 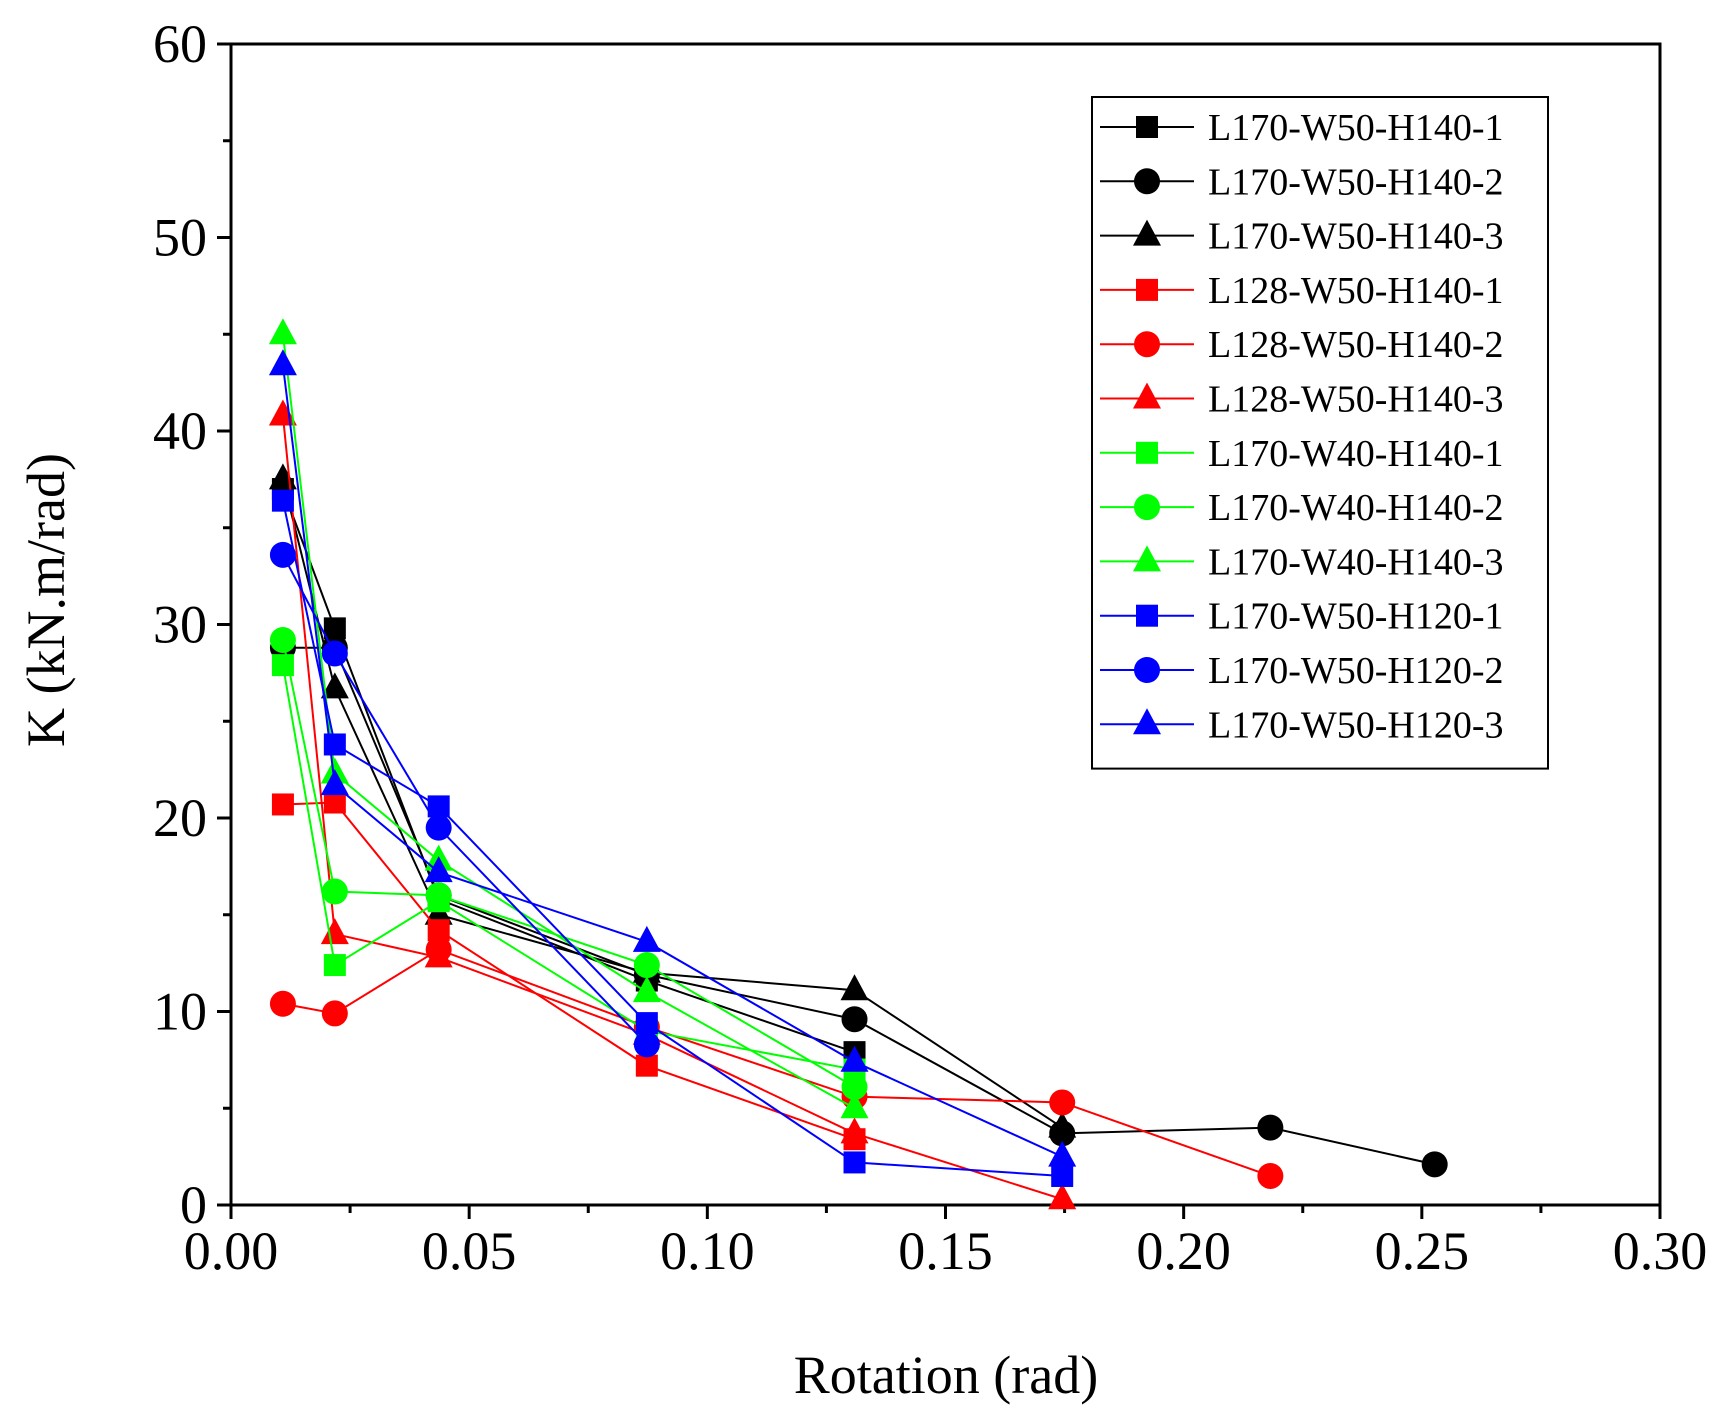 I want to click on y-tick-label: 60, so click(x=180, y=44).